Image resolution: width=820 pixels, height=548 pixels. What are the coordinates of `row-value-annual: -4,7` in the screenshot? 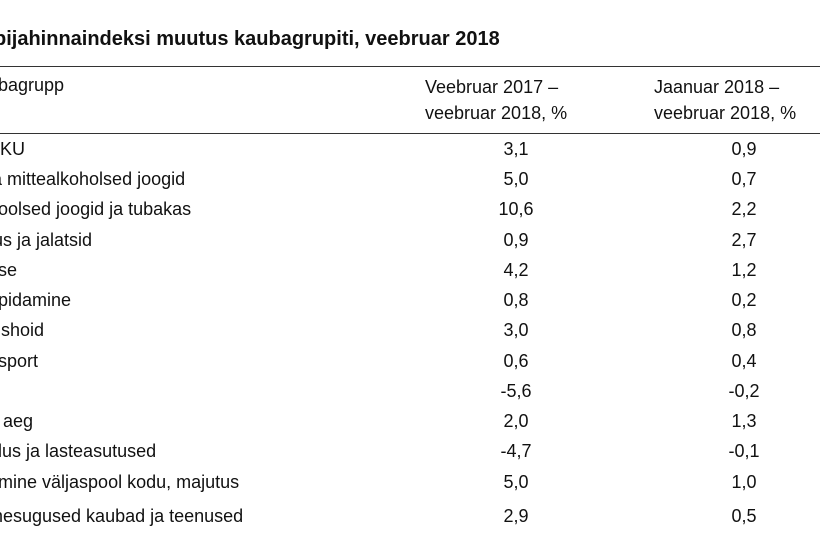 It's located at (516, 451).